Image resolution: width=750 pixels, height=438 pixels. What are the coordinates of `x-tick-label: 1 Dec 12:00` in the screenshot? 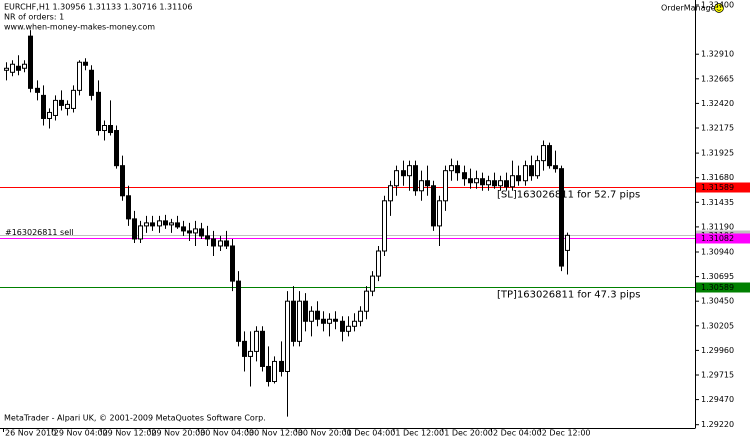 It's located at (419, 433).